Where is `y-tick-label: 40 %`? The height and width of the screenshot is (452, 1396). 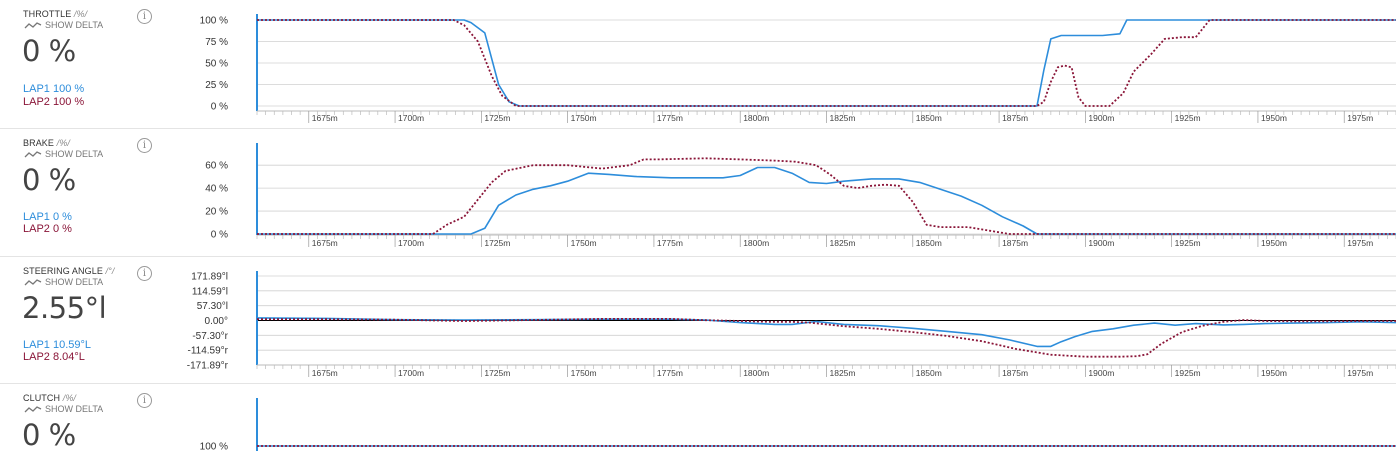
y-tick-label: 40 % is located at coordinates (216, 189).